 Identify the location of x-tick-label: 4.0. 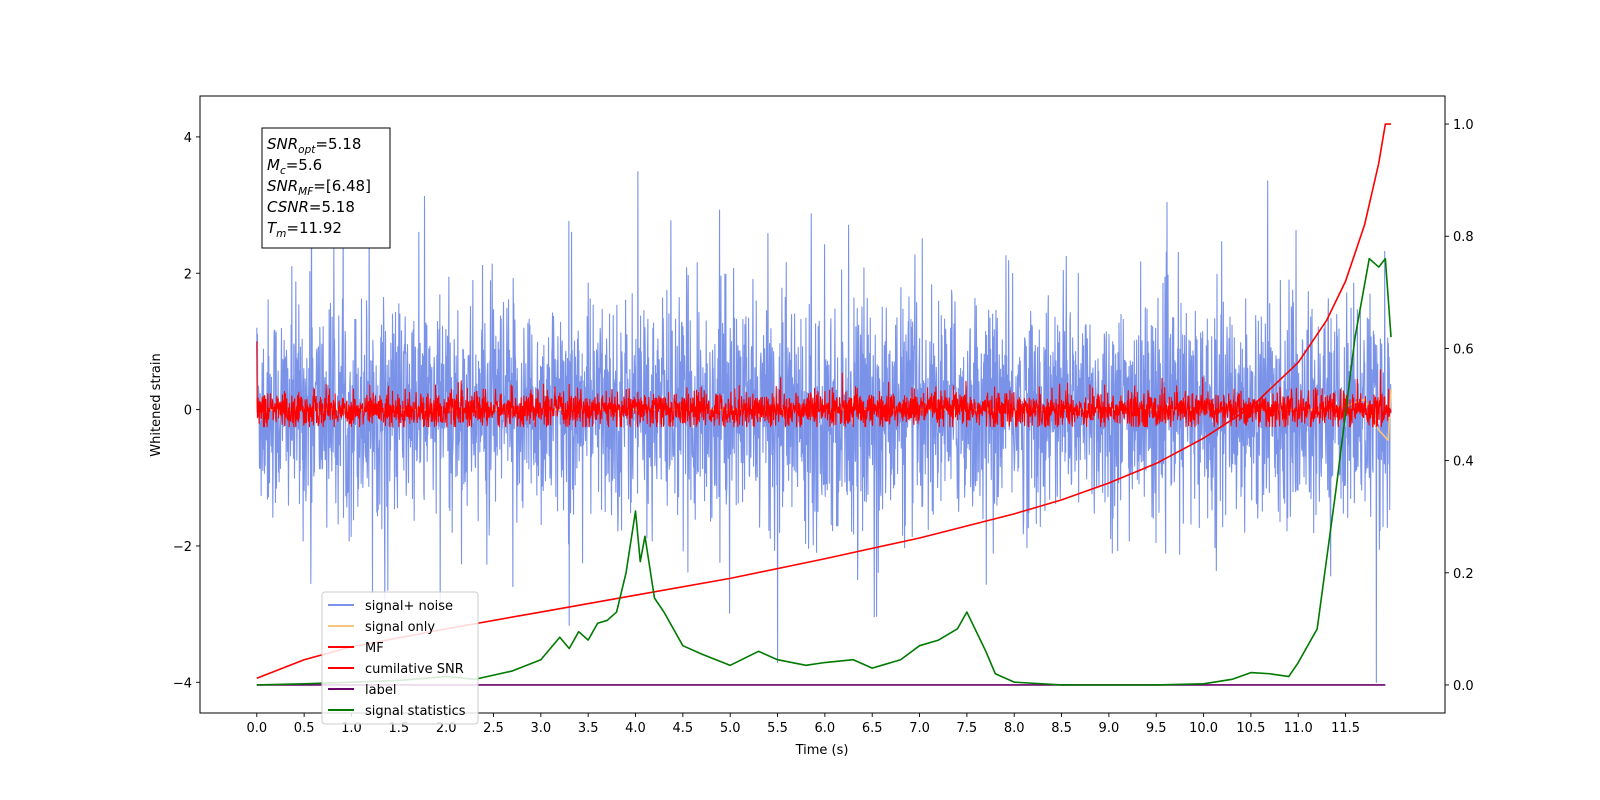
(635, 728).